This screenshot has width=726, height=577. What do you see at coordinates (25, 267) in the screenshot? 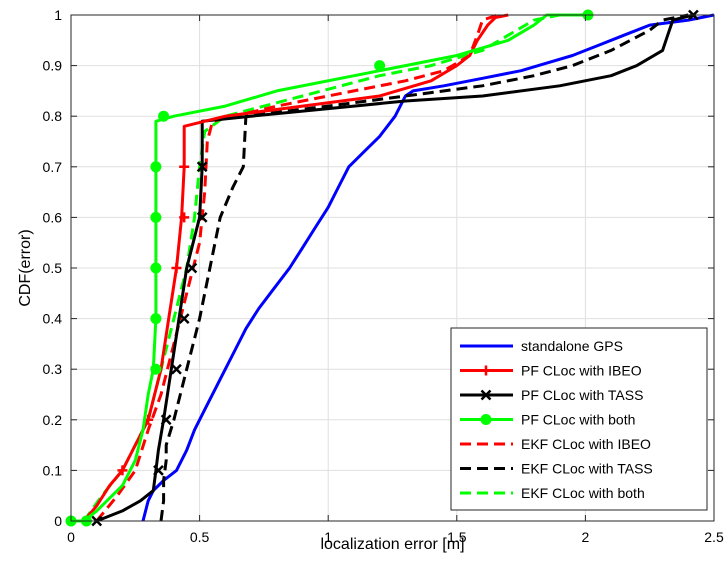
I see `y-axis-label: CDF(error)` at bounding box center [25, 267].